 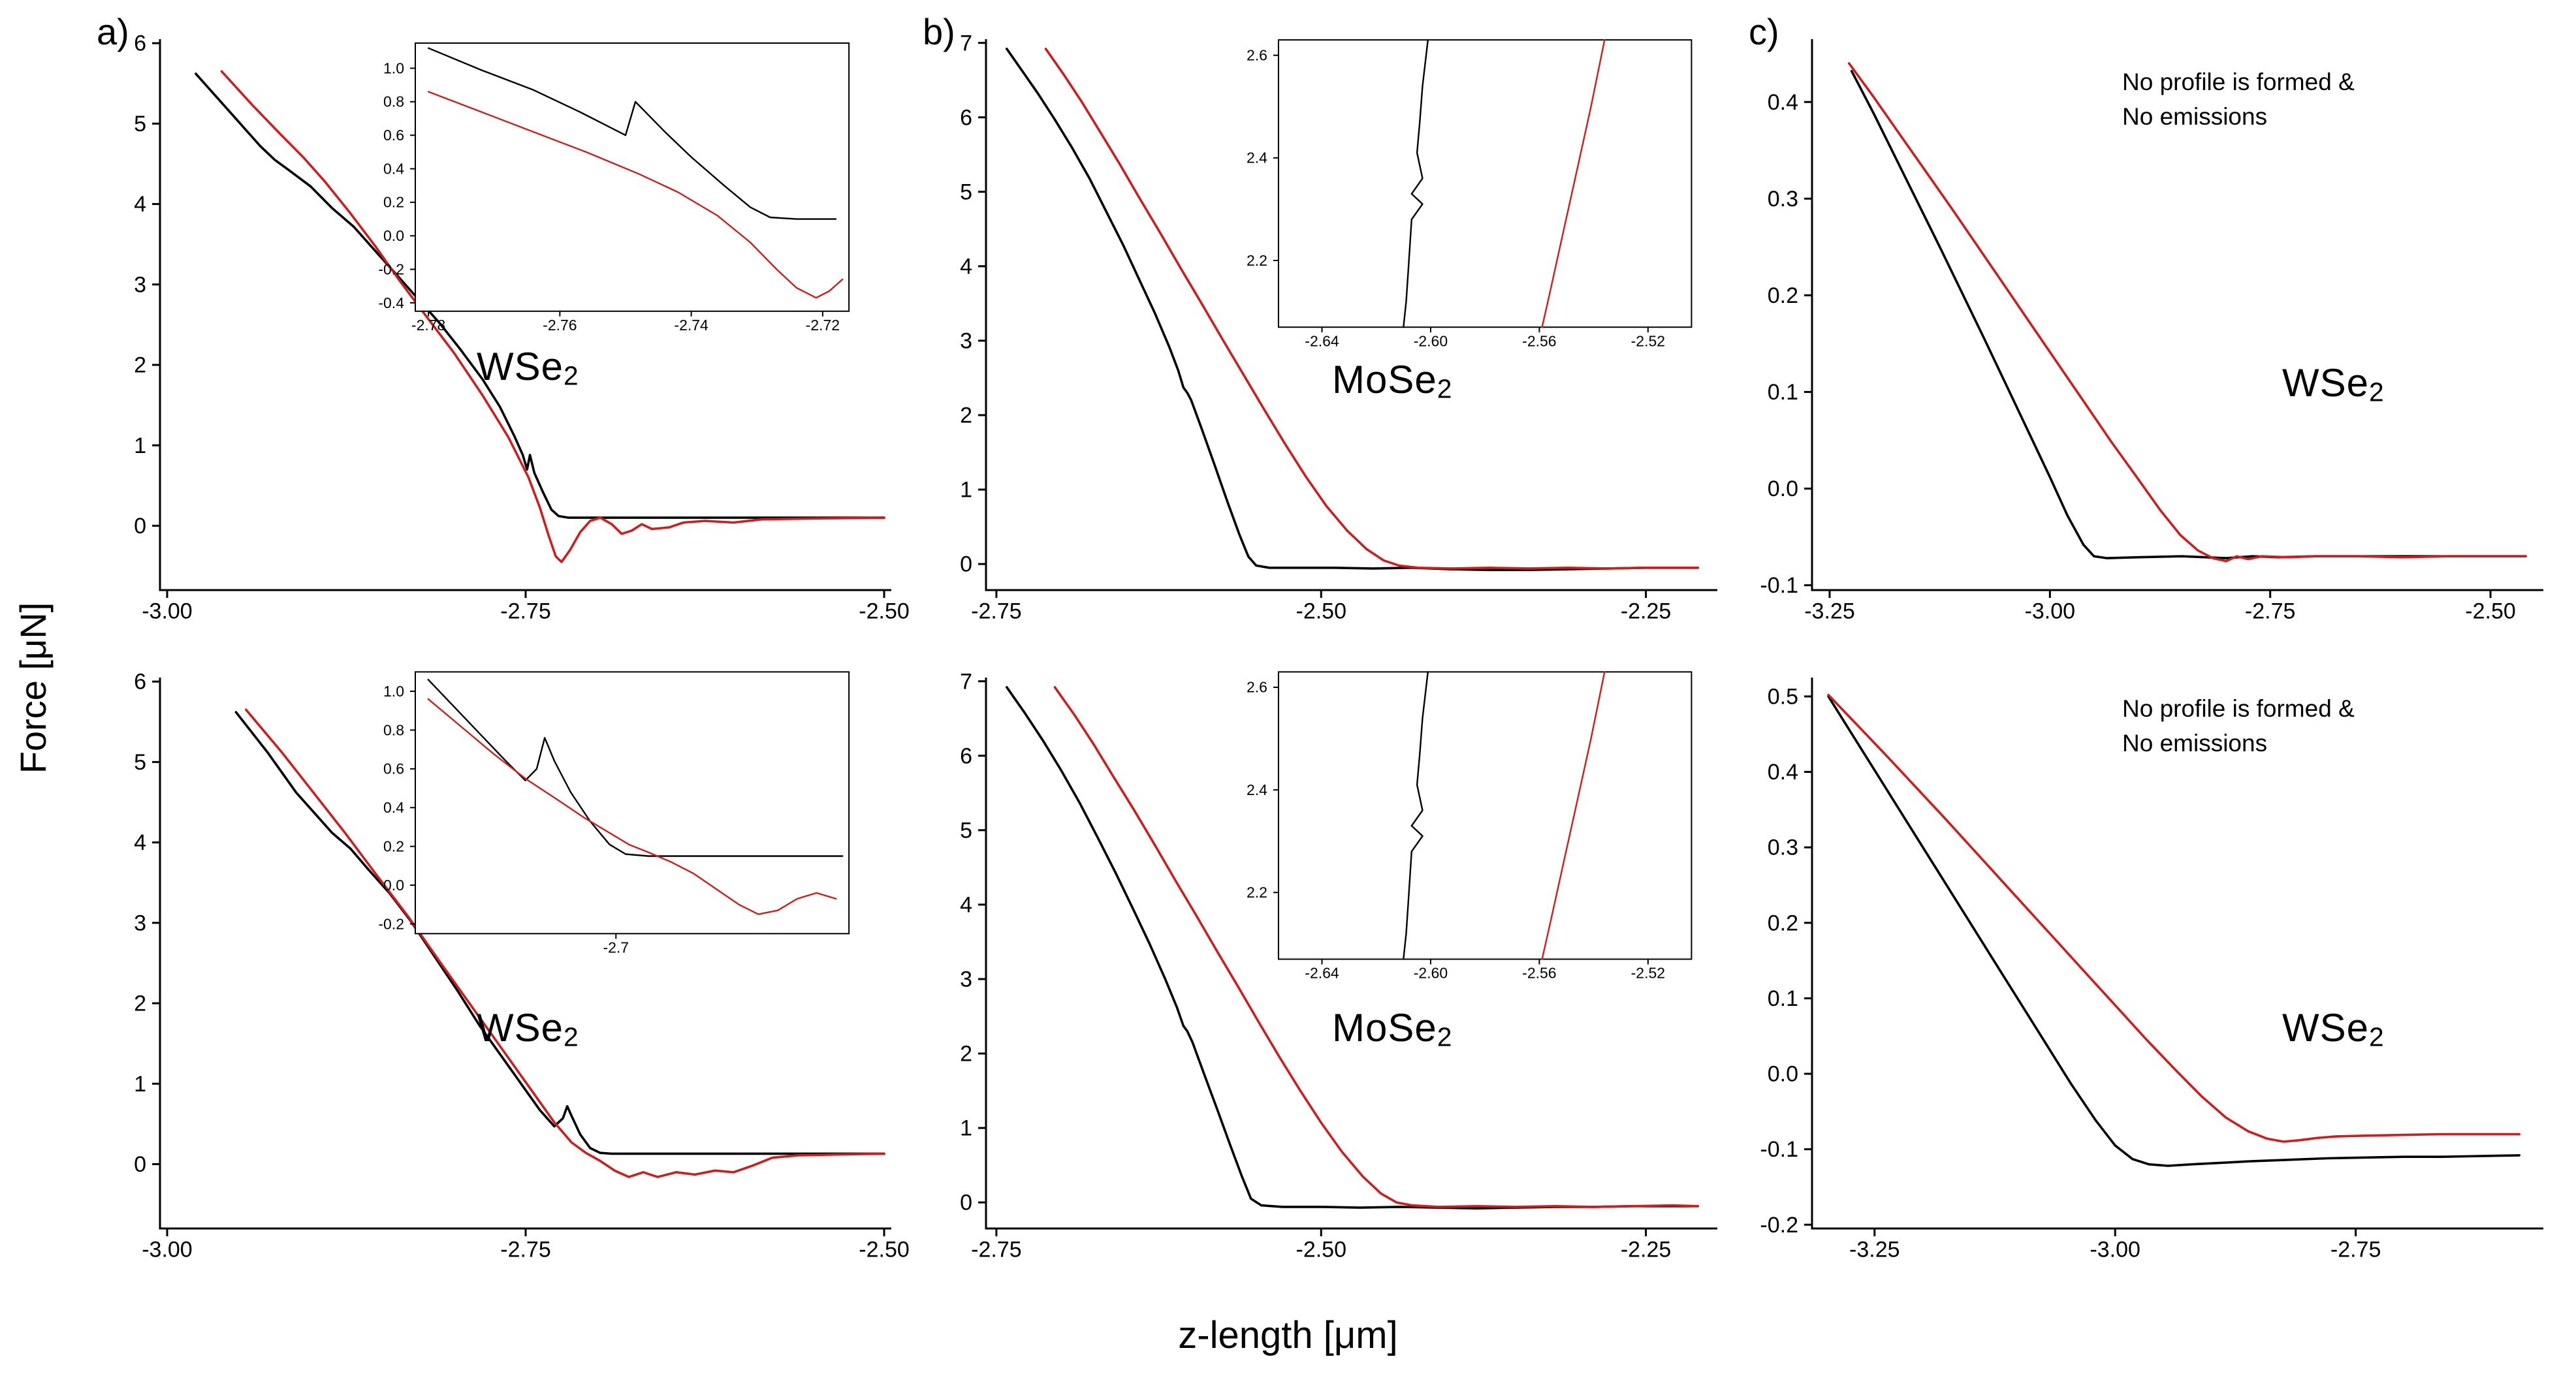 What do you see at coordinates (1431, 340) in the screenshot?
I see `inset-b-top-x-tick-label: -2.60` at bounding box center [1431, 340].